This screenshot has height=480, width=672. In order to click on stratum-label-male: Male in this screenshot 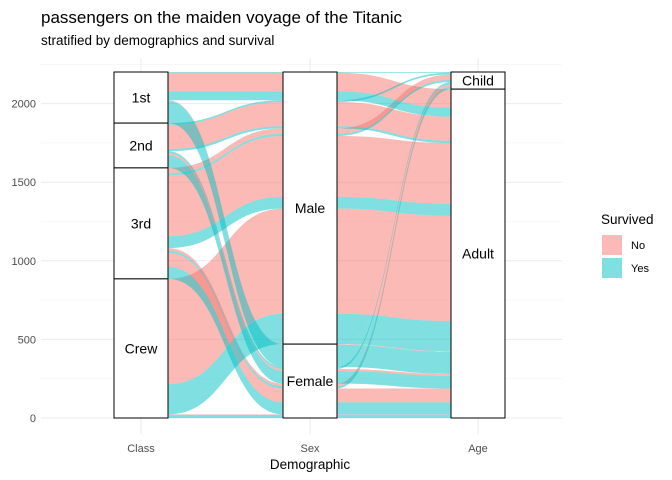, I will do `click(310, 208)`.